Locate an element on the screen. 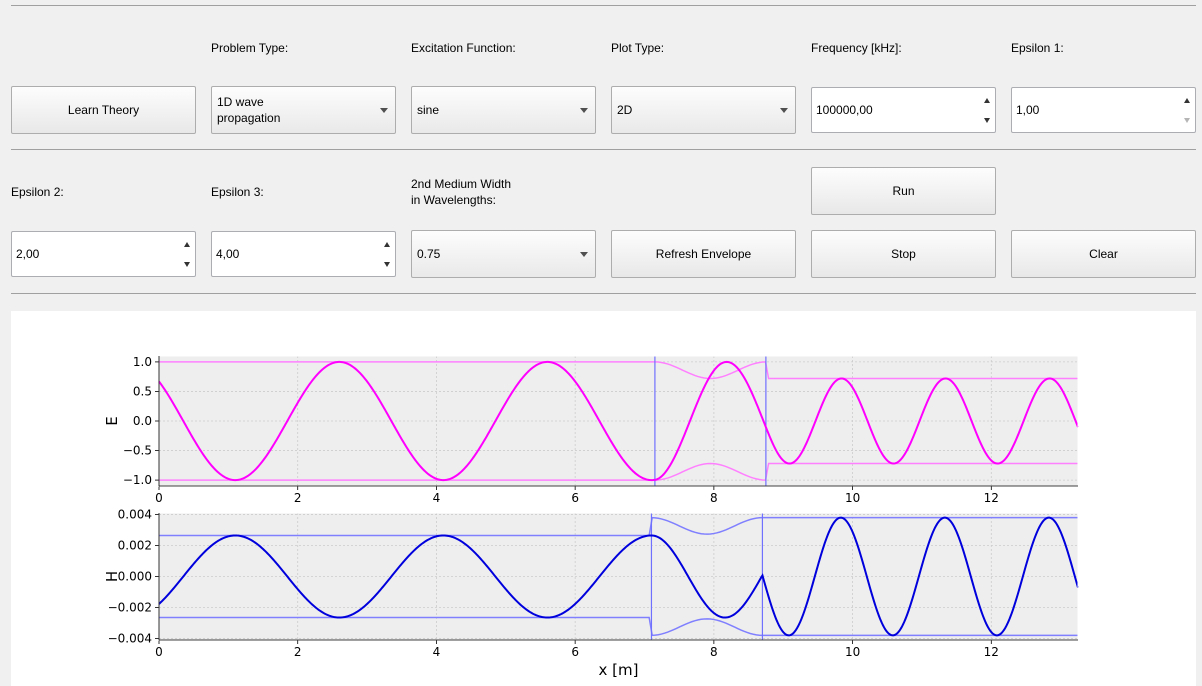  y-tick-label: 0.004 is located at coordinates (135, 515).